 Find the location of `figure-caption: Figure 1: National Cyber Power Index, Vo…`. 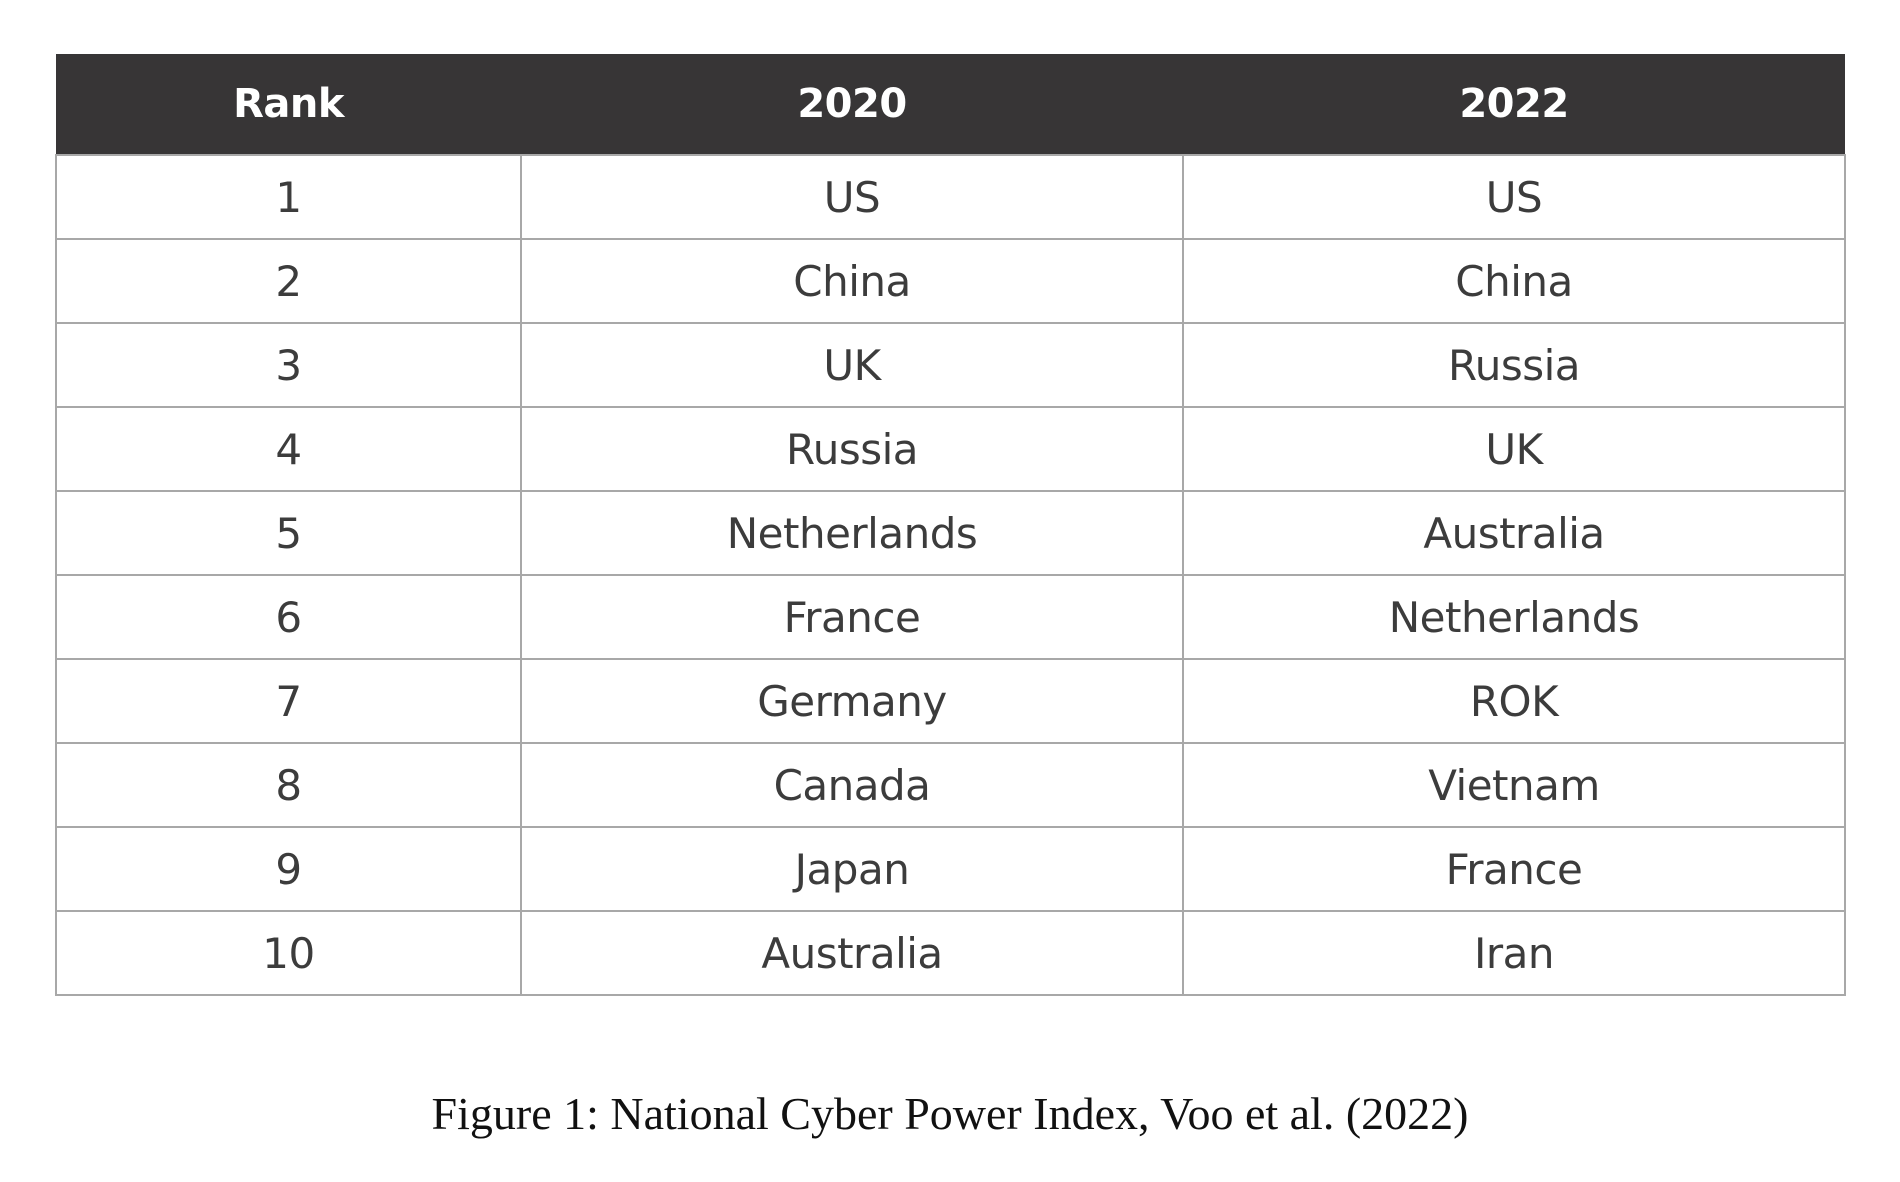

figure-caption: Figure 1: National Cyber Power Index, Vo… is located at coordinates (950, 1113).